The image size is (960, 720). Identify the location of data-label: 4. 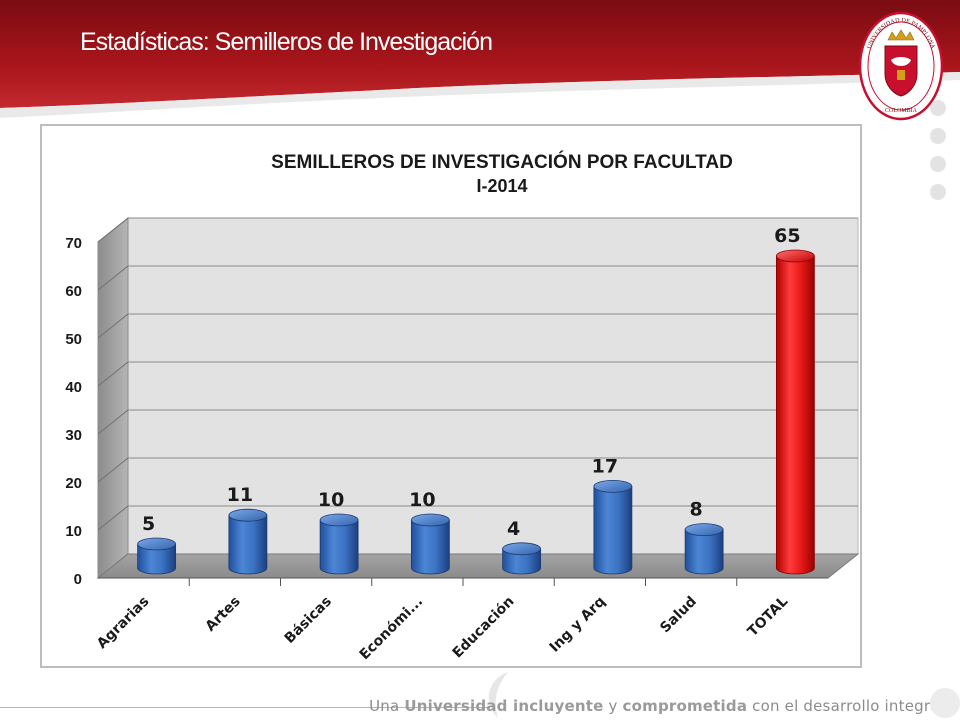
(513, 529).